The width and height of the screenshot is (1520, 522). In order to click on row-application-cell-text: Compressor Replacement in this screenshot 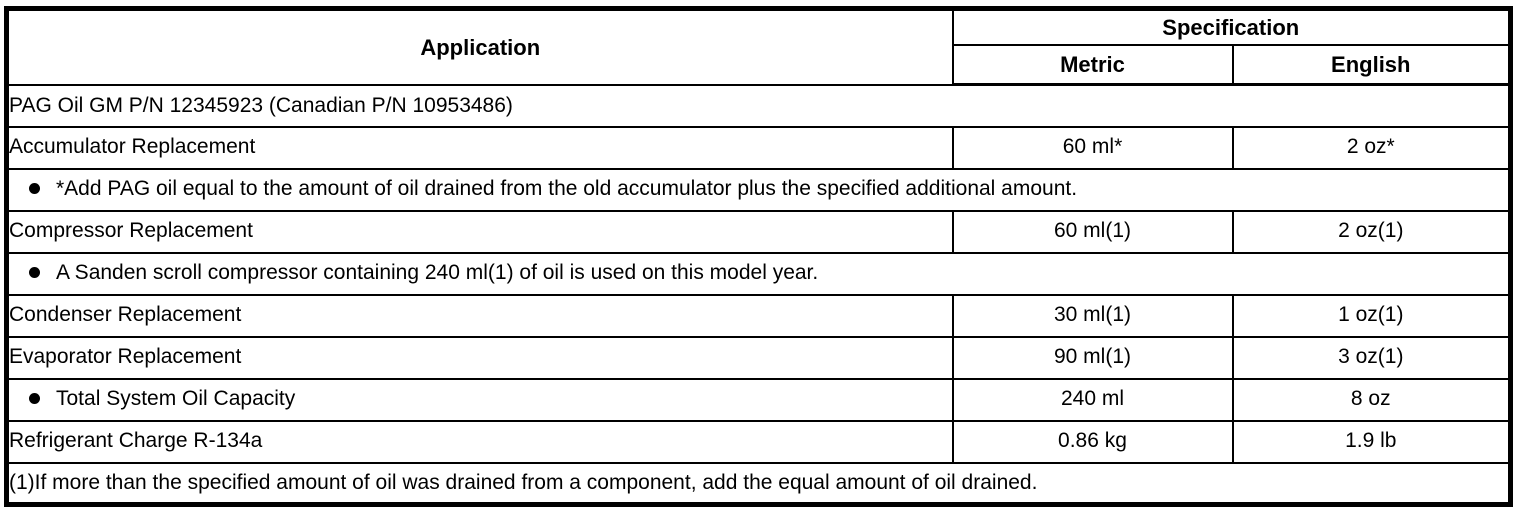, I will do `click(131, 231)`.